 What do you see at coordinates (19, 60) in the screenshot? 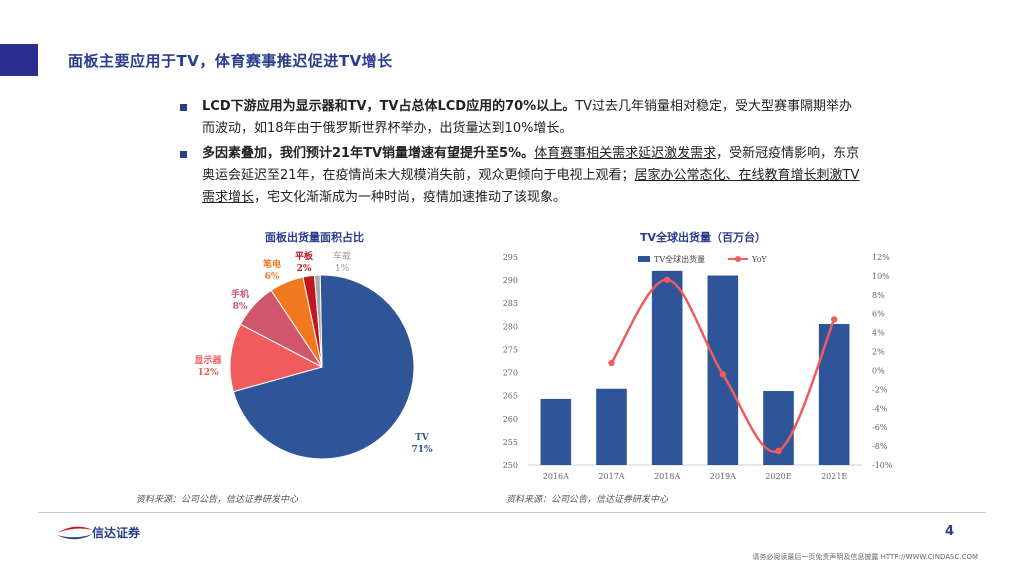
I see `title-accent-bar` at bounding box center [19, 60].